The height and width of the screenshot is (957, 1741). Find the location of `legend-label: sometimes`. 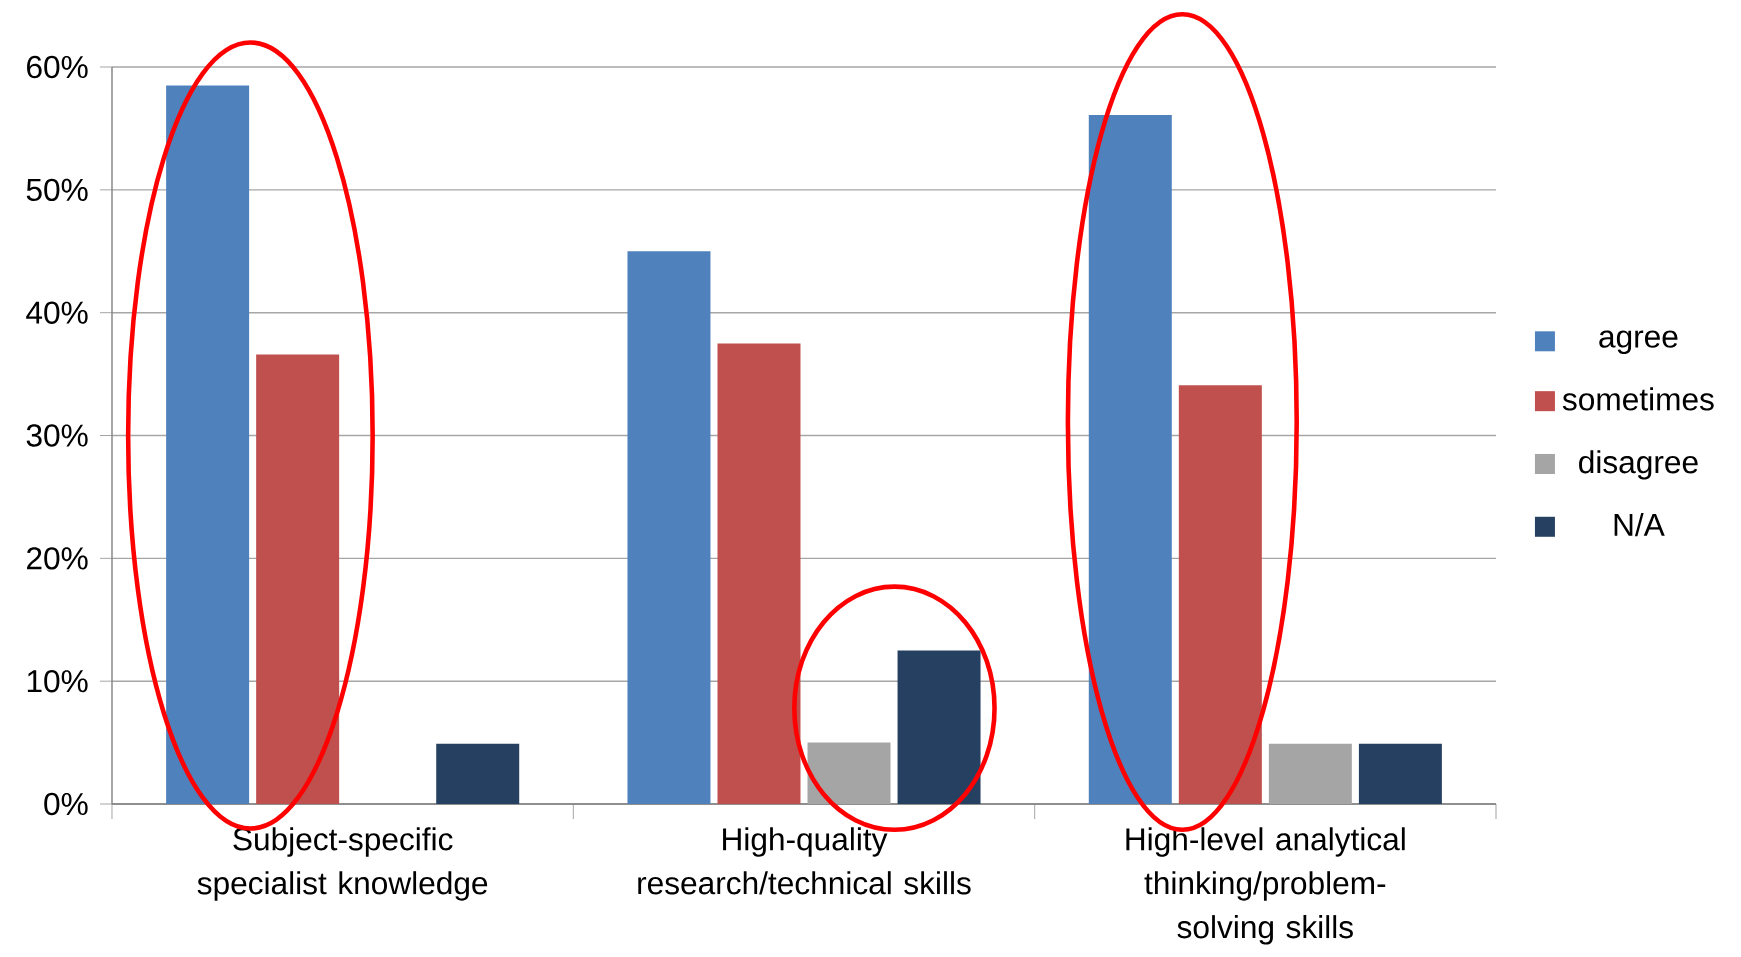

legend-label: sometimes is located at coordinates (1638, 399).